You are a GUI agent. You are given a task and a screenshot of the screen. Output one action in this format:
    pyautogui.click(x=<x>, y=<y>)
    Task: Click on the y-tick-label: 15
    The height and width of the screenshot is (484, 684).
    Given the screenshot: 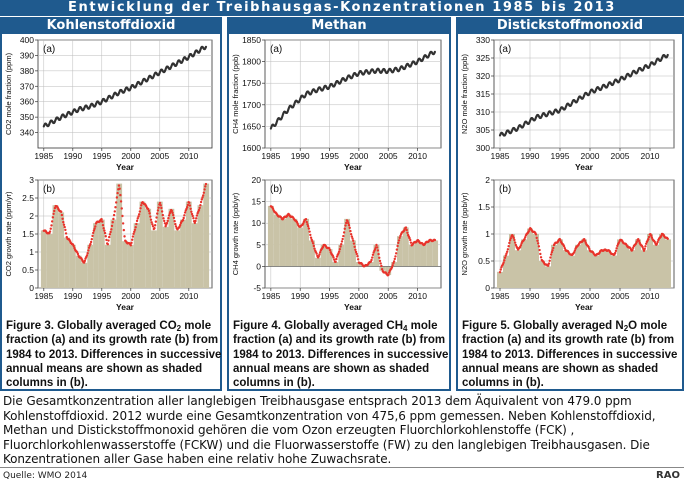 What is the action you would take?
    pyautogui.click(x=257, y=202)
    